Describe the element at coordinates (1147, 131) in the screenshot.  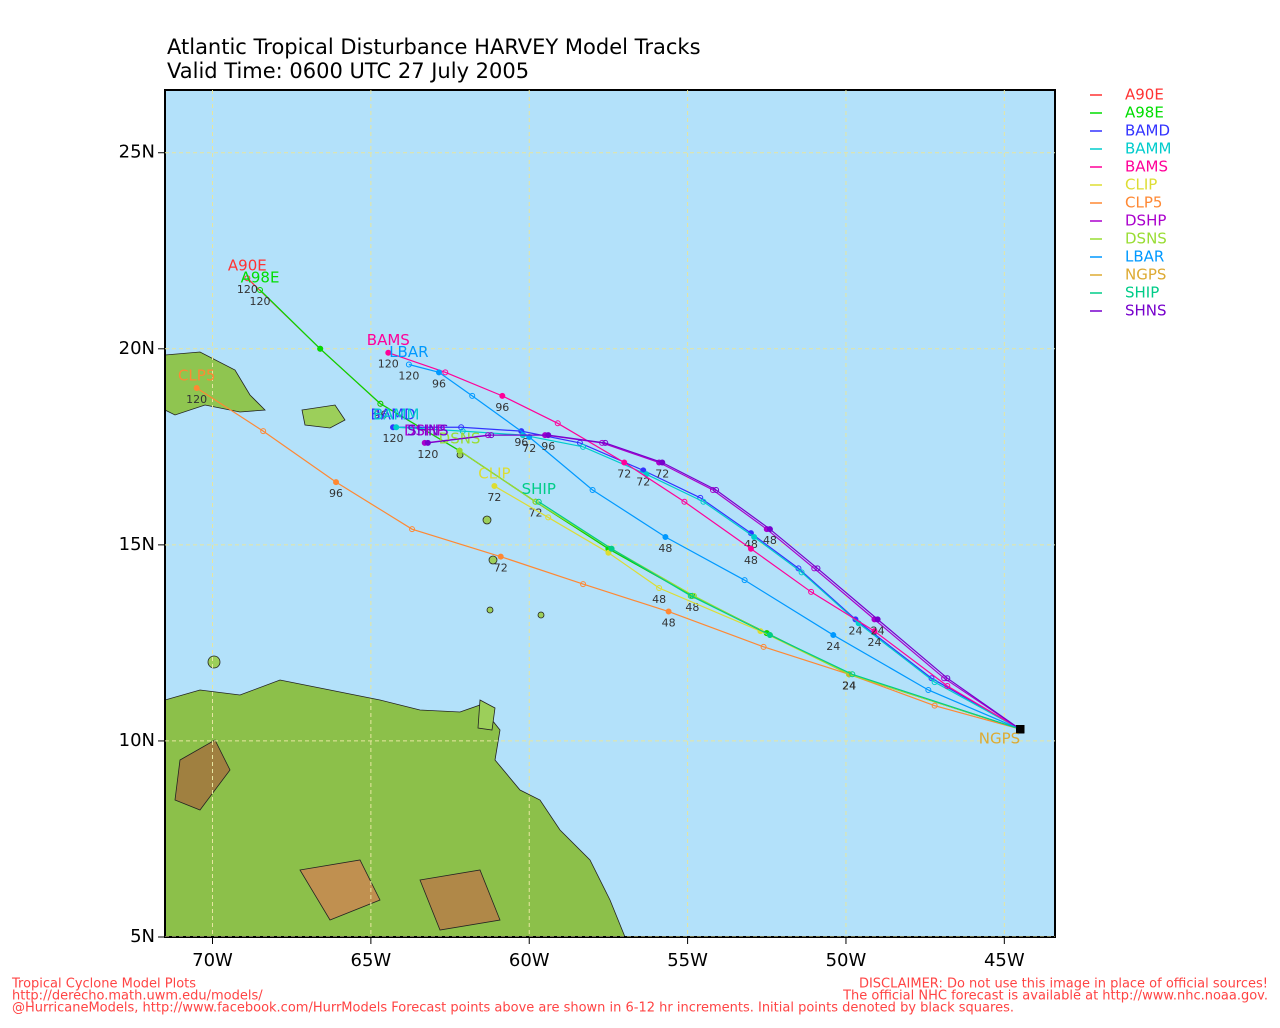
I see `legend-label: BAMD` at that location.